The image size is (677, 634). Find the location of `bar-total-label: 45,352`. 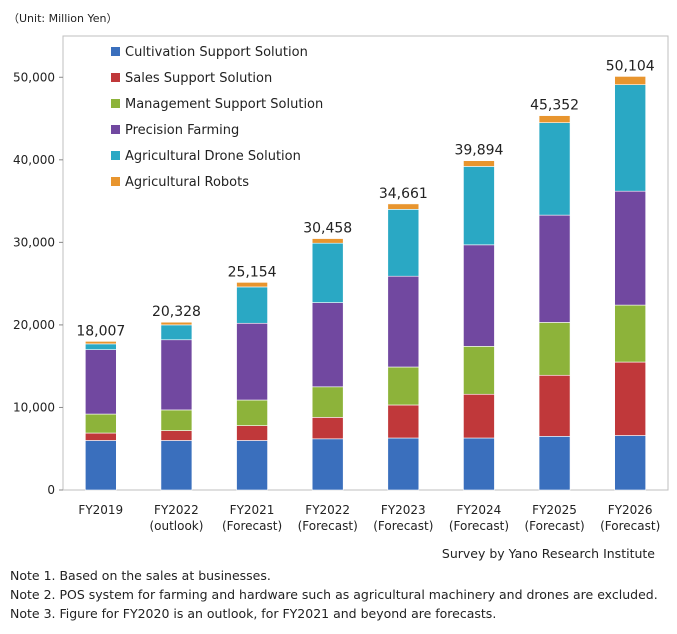

bar-total-label: 45,352 is located at coordinates (554, 106).